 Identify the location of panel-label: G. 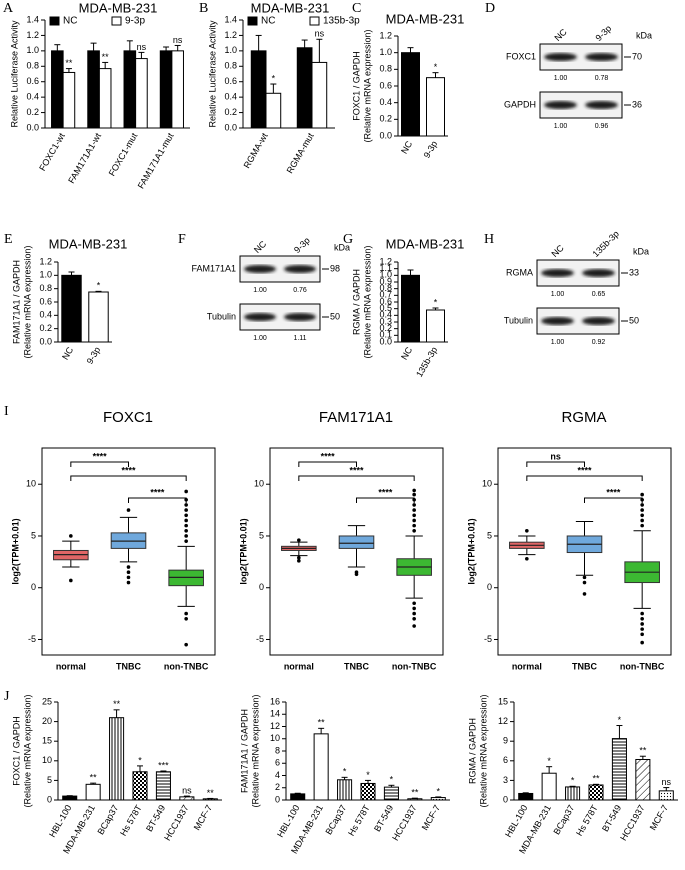
(348, 239).